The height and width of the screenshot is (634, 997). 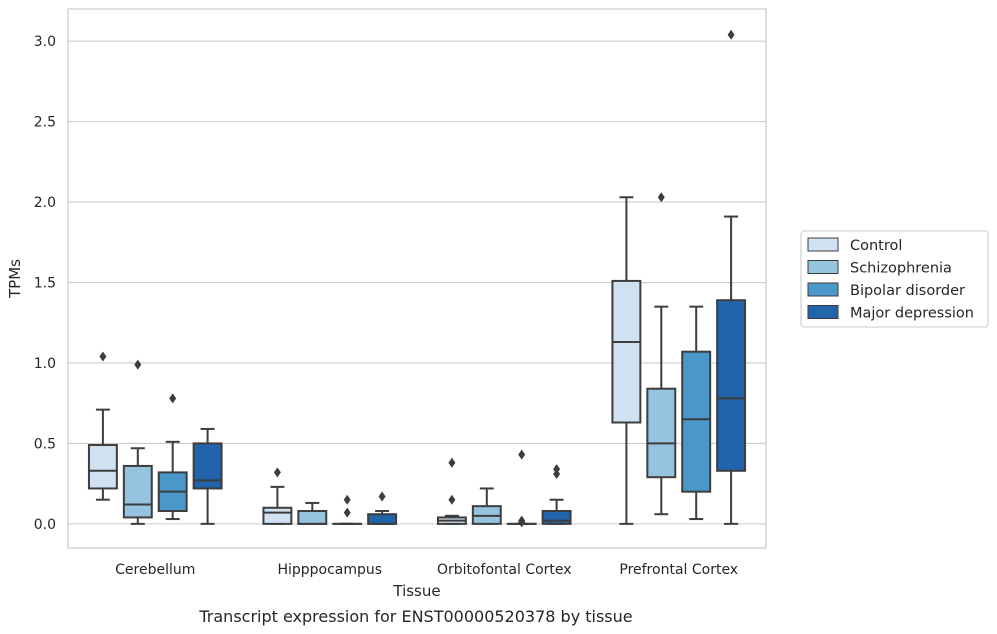 I want to click on legend-label: Schizophrenia, so click(x=901, y=269).